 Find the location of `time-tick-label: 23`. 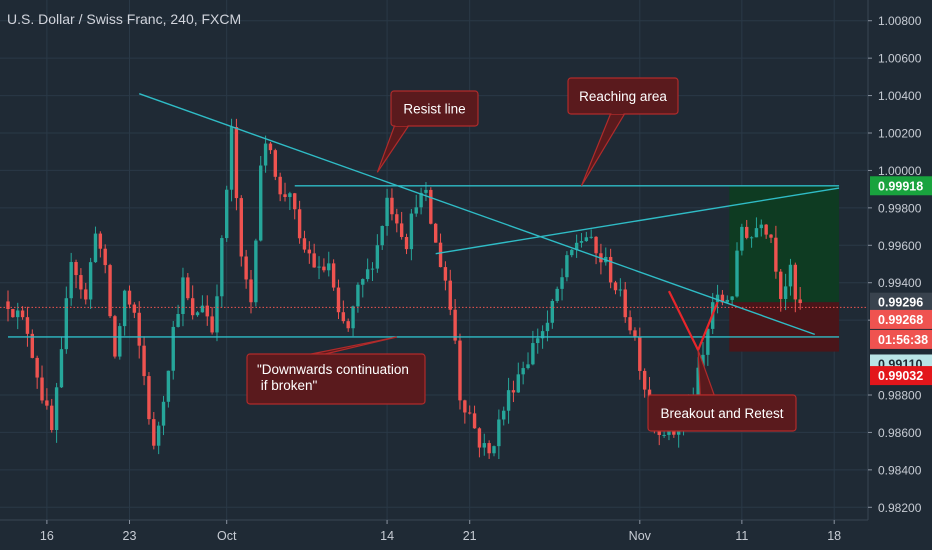

time-tick-label: 23 is located at coordinates (130, 536).